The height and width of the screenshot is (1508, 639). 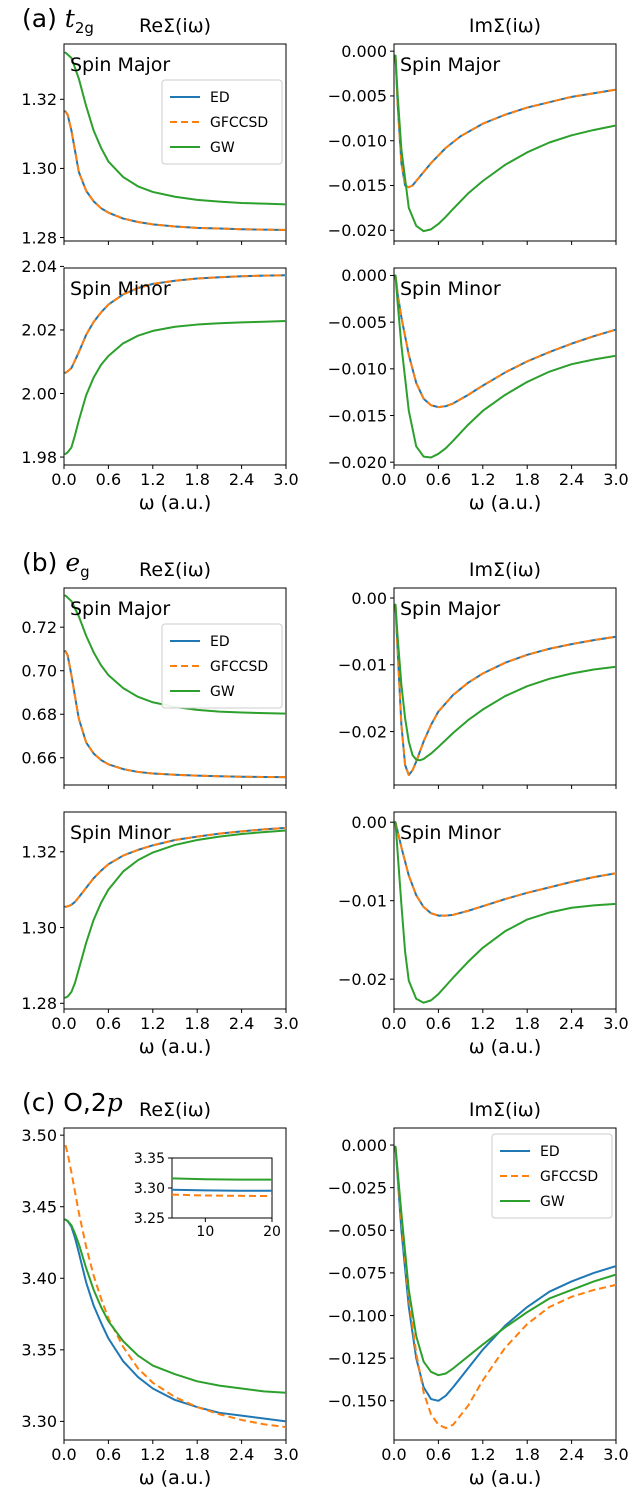 I want to click on section-label-a: (a) t2g, so click(x=58, y=20).